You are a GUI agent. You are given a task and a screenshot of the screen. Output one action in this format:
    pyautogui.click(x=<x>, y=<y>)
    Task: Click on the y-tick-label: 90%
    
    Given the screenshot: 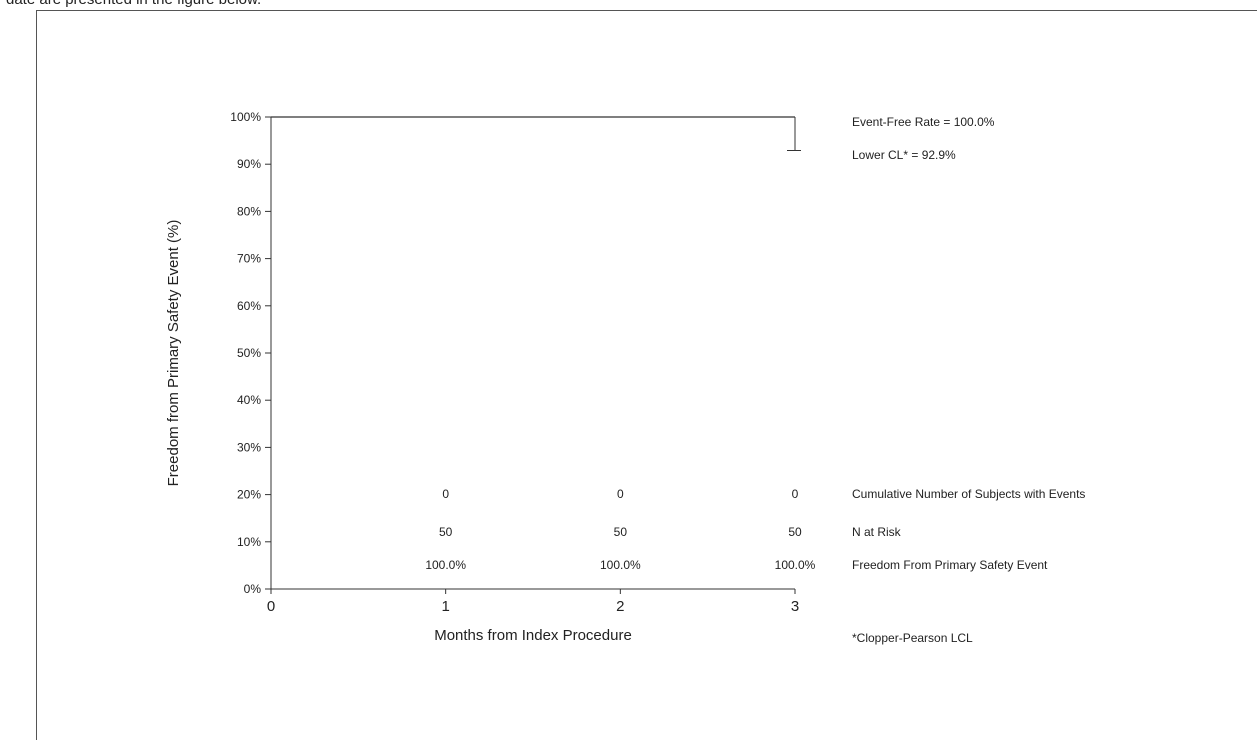 What is the action you would take?
    pyautogui.click(x=249, y=164)
    